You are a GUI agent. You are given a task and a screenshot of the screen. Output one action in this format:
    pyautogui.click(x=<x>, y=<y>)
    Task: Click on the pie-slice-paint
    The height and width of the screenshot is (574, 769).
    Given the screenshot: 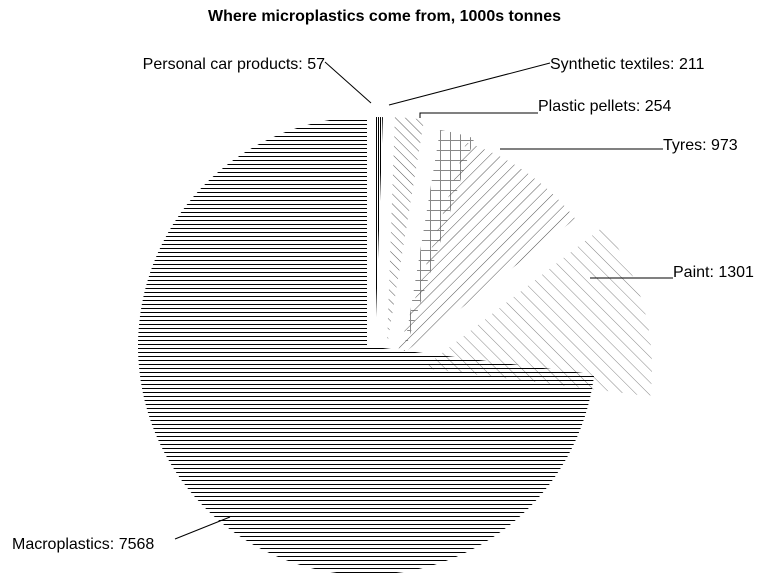 What is the action you would take?
    pyautogui.click(x=537, y=311)
    